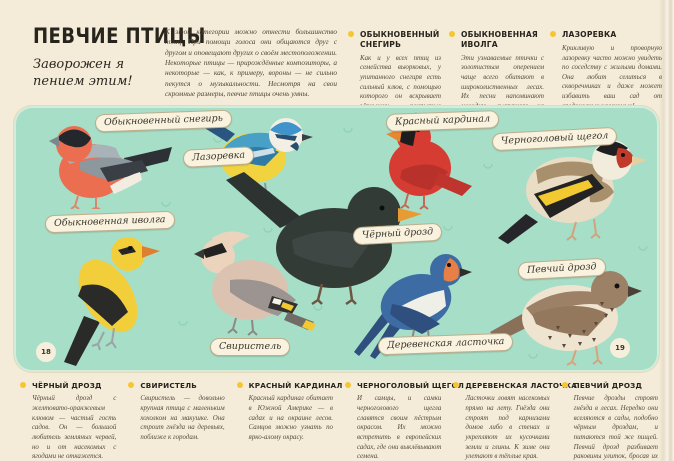 The height and width of the screenshot is (461, 674). I want to click on section-heading: ЧЁРНЫЙ ДРОЗД, so click(68, 385).